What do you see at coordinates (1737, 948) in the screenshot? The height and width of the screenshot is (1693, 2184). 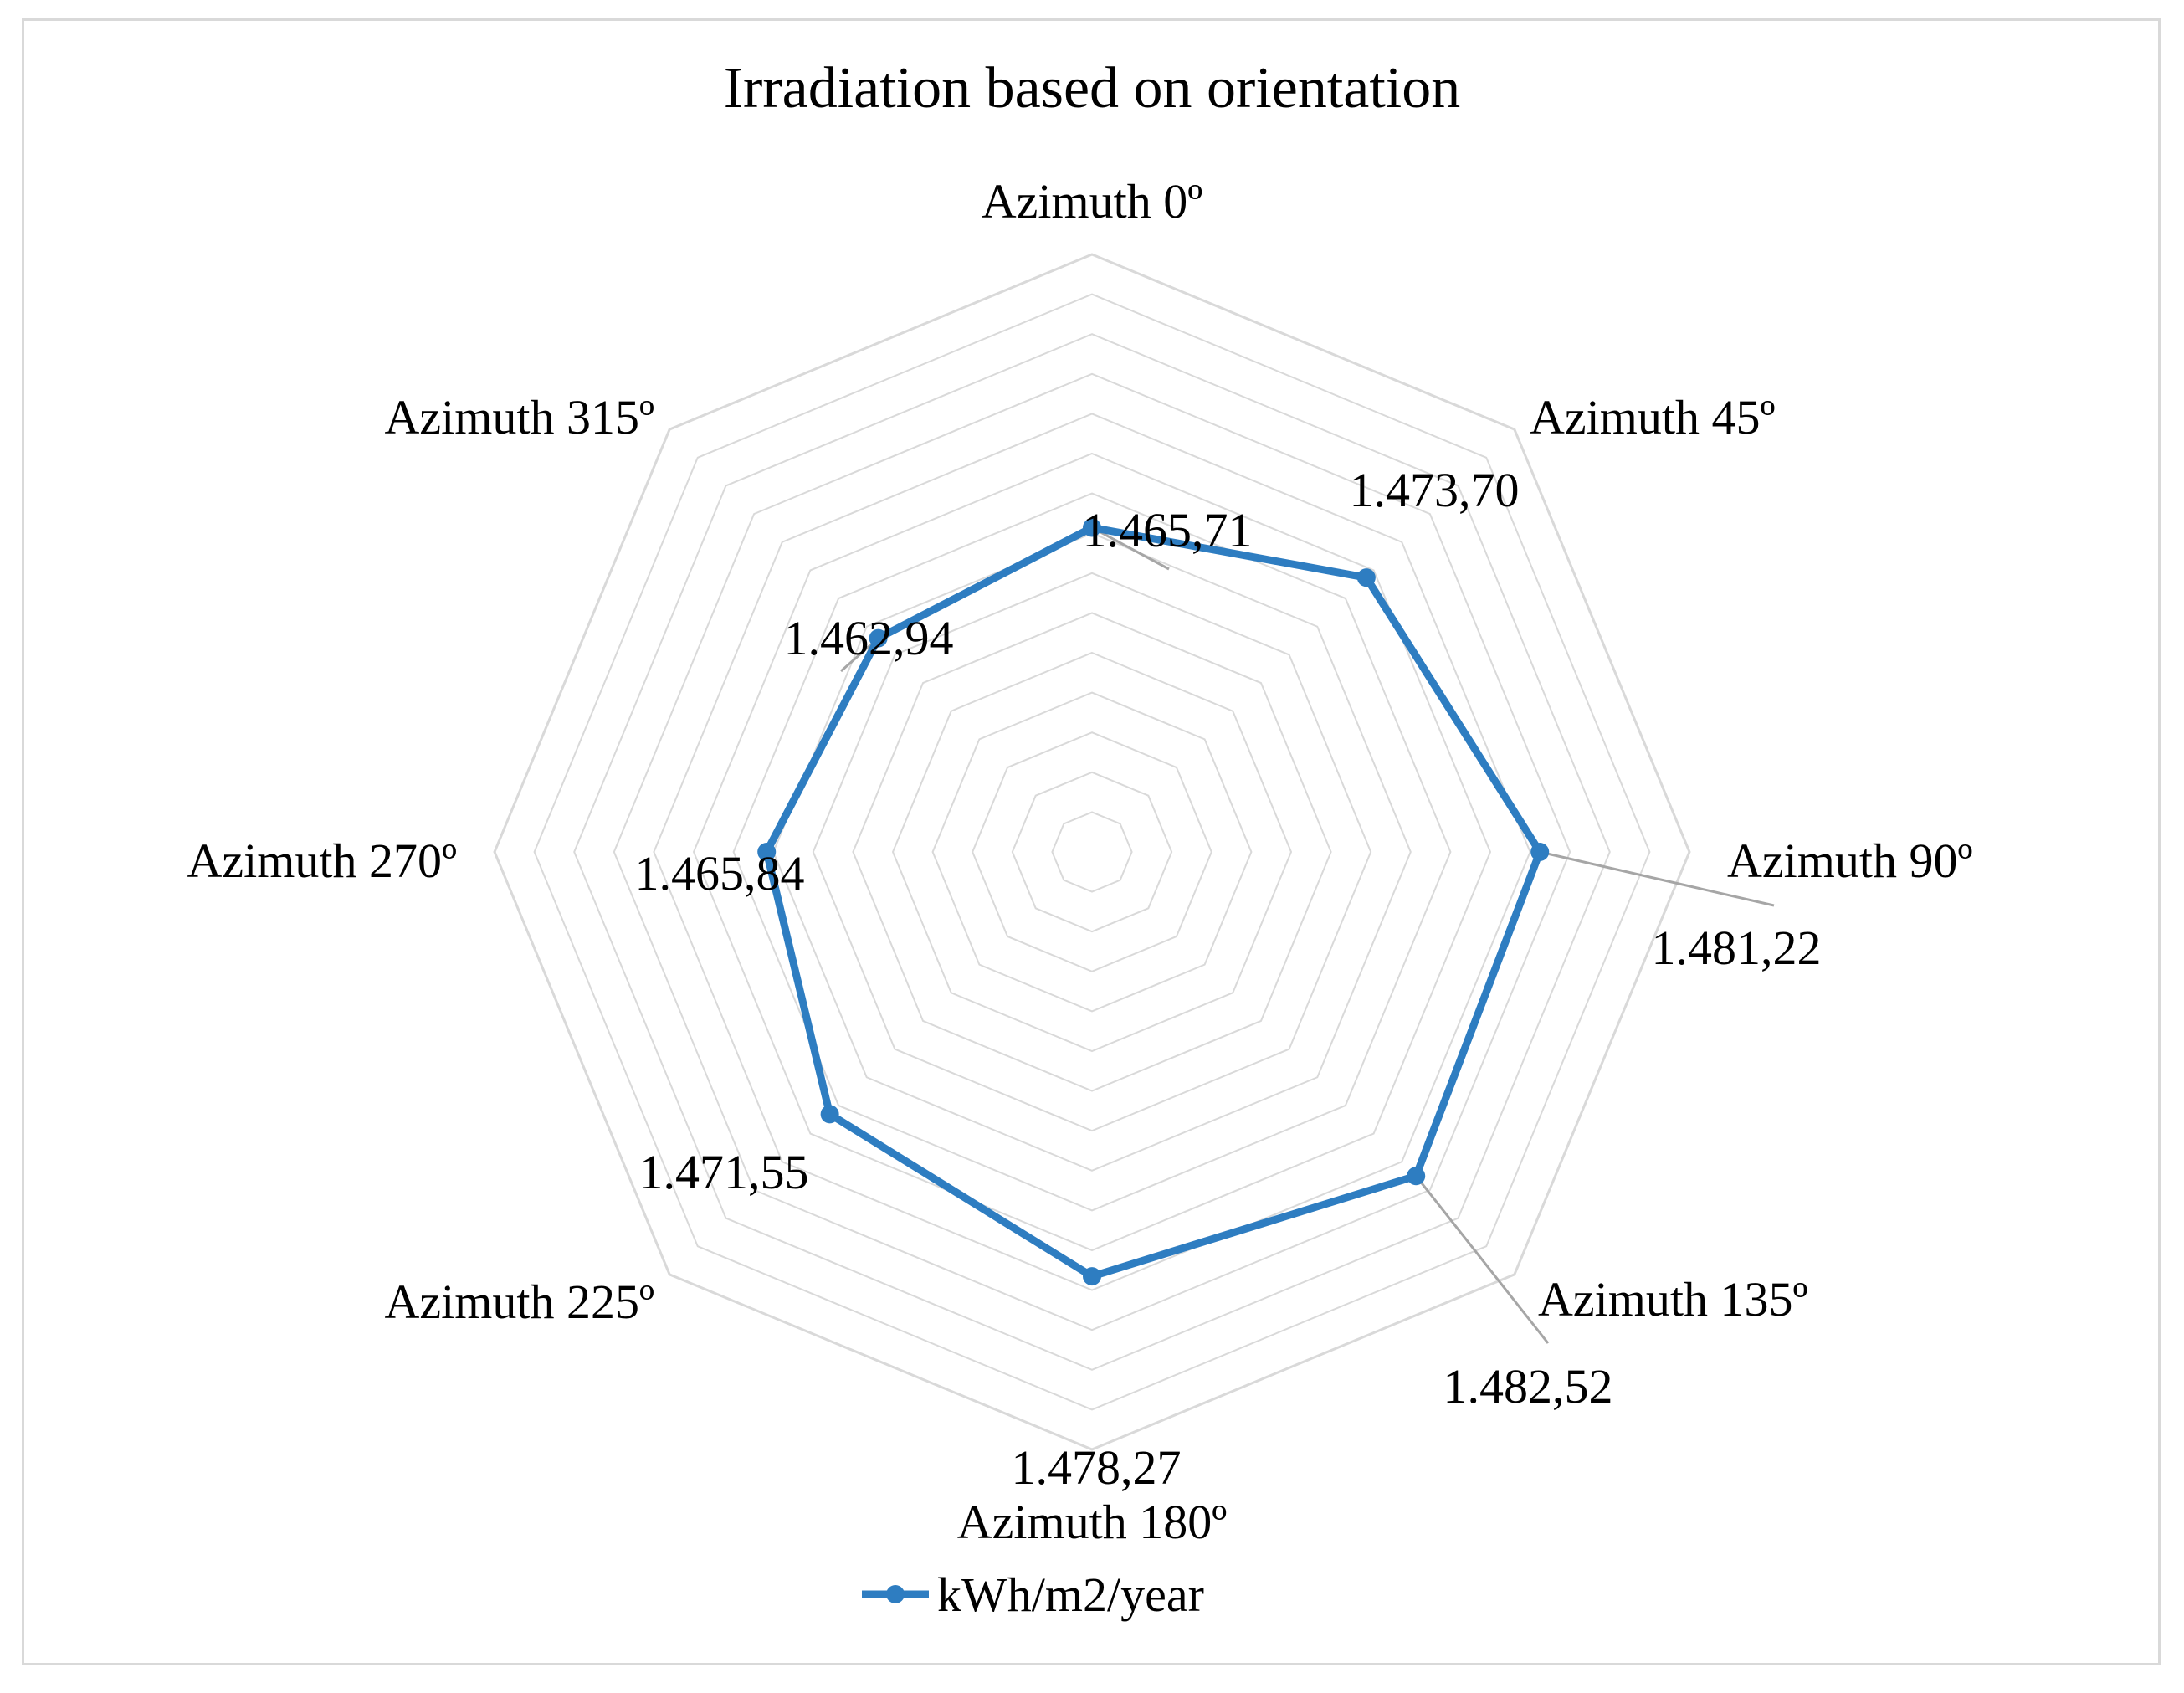 I see `data-label-2: 1.481,22` at bounding box center [1737, 948].